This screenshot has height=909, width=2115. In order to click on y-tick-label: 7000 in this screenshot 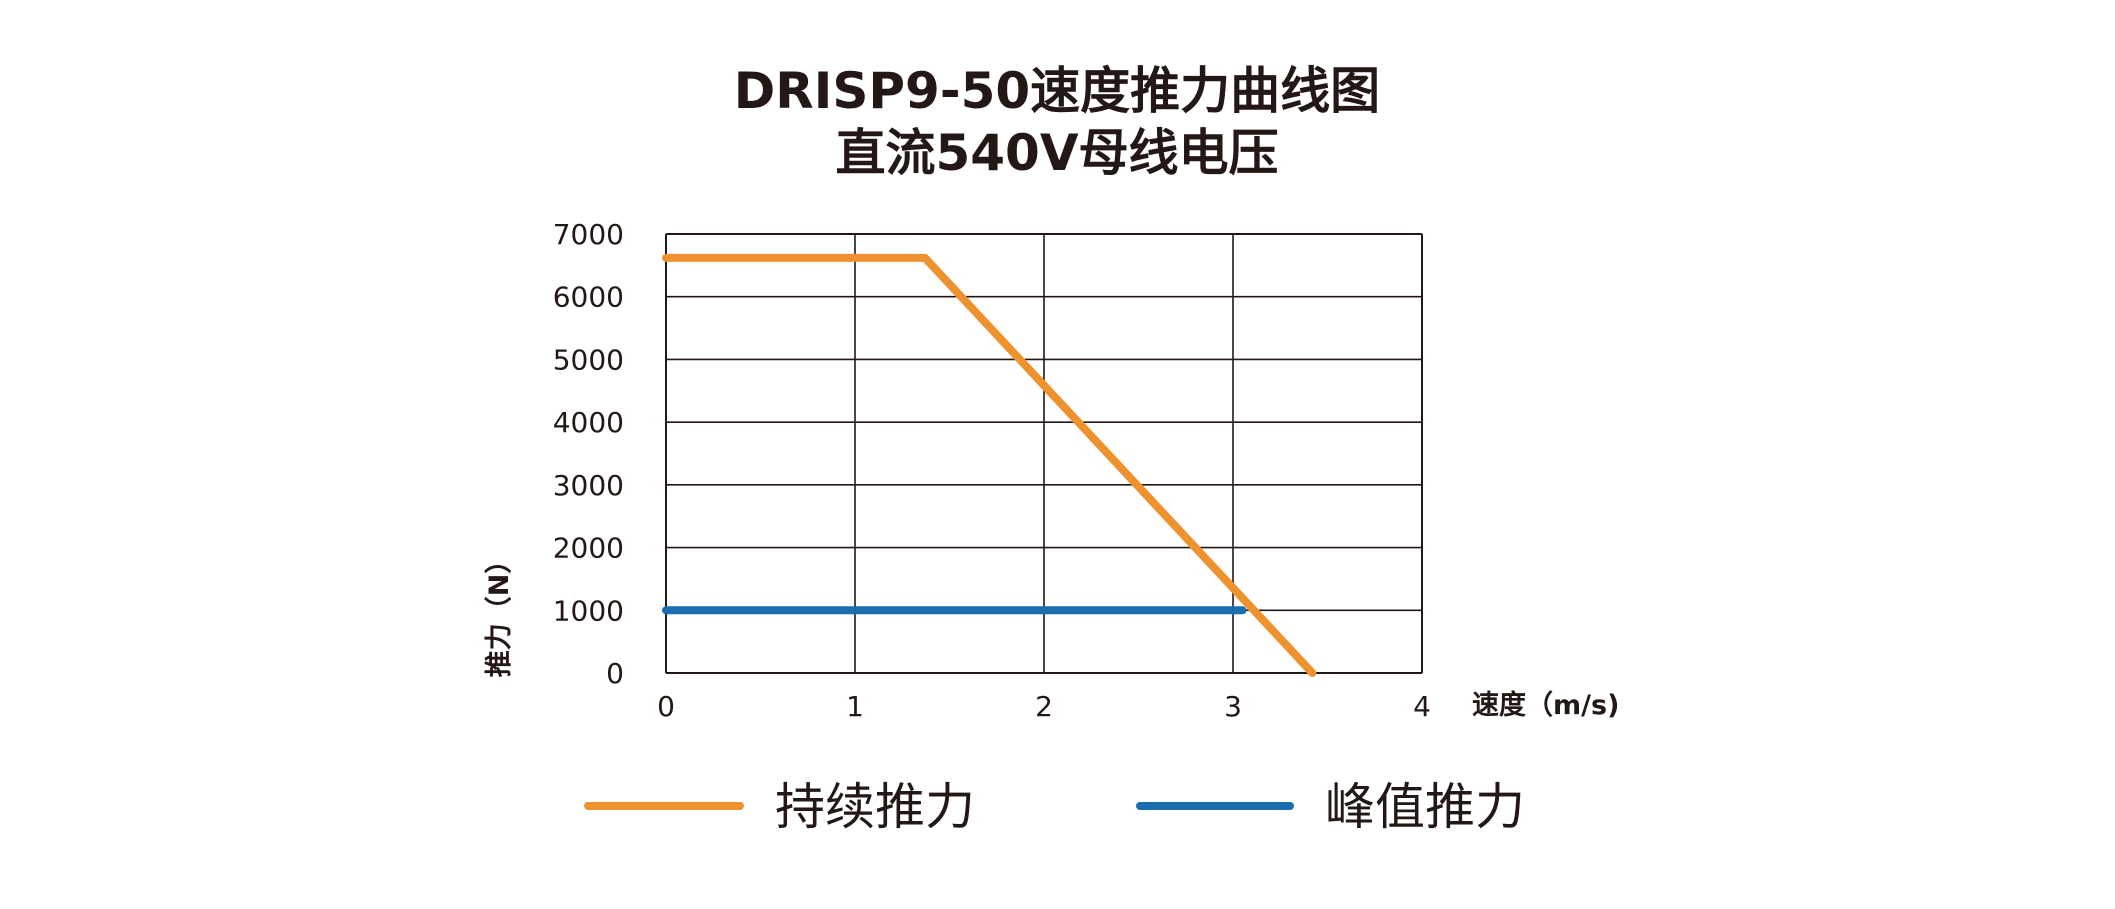, I will do `click(588, 234)`.